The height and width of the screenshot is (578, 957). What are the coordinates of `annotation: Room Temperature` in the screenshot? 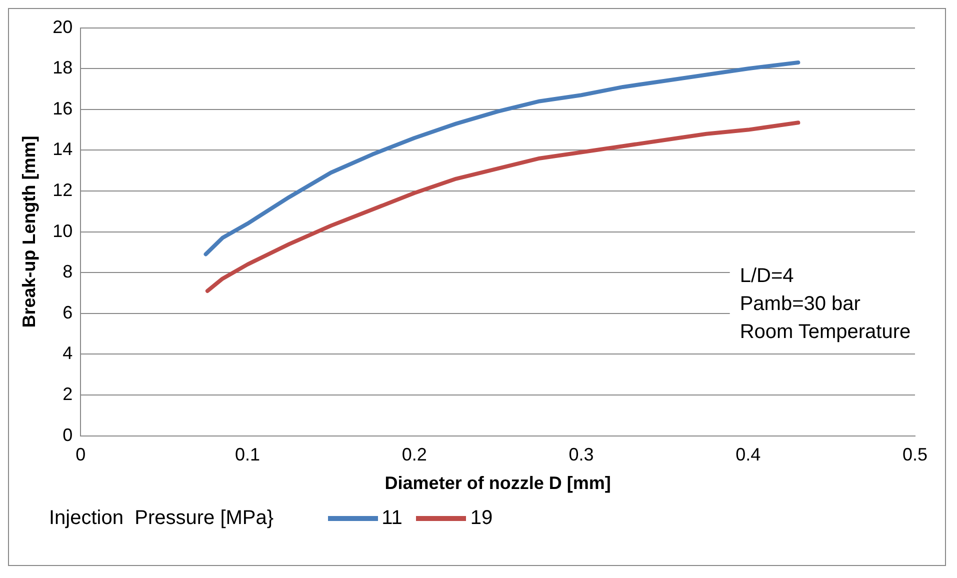 It's located at (825, 332).